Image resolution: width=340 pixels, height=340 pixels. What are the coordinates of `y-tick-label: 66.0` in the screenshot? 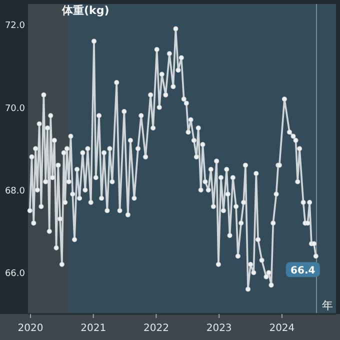 It's located at (15, 274).